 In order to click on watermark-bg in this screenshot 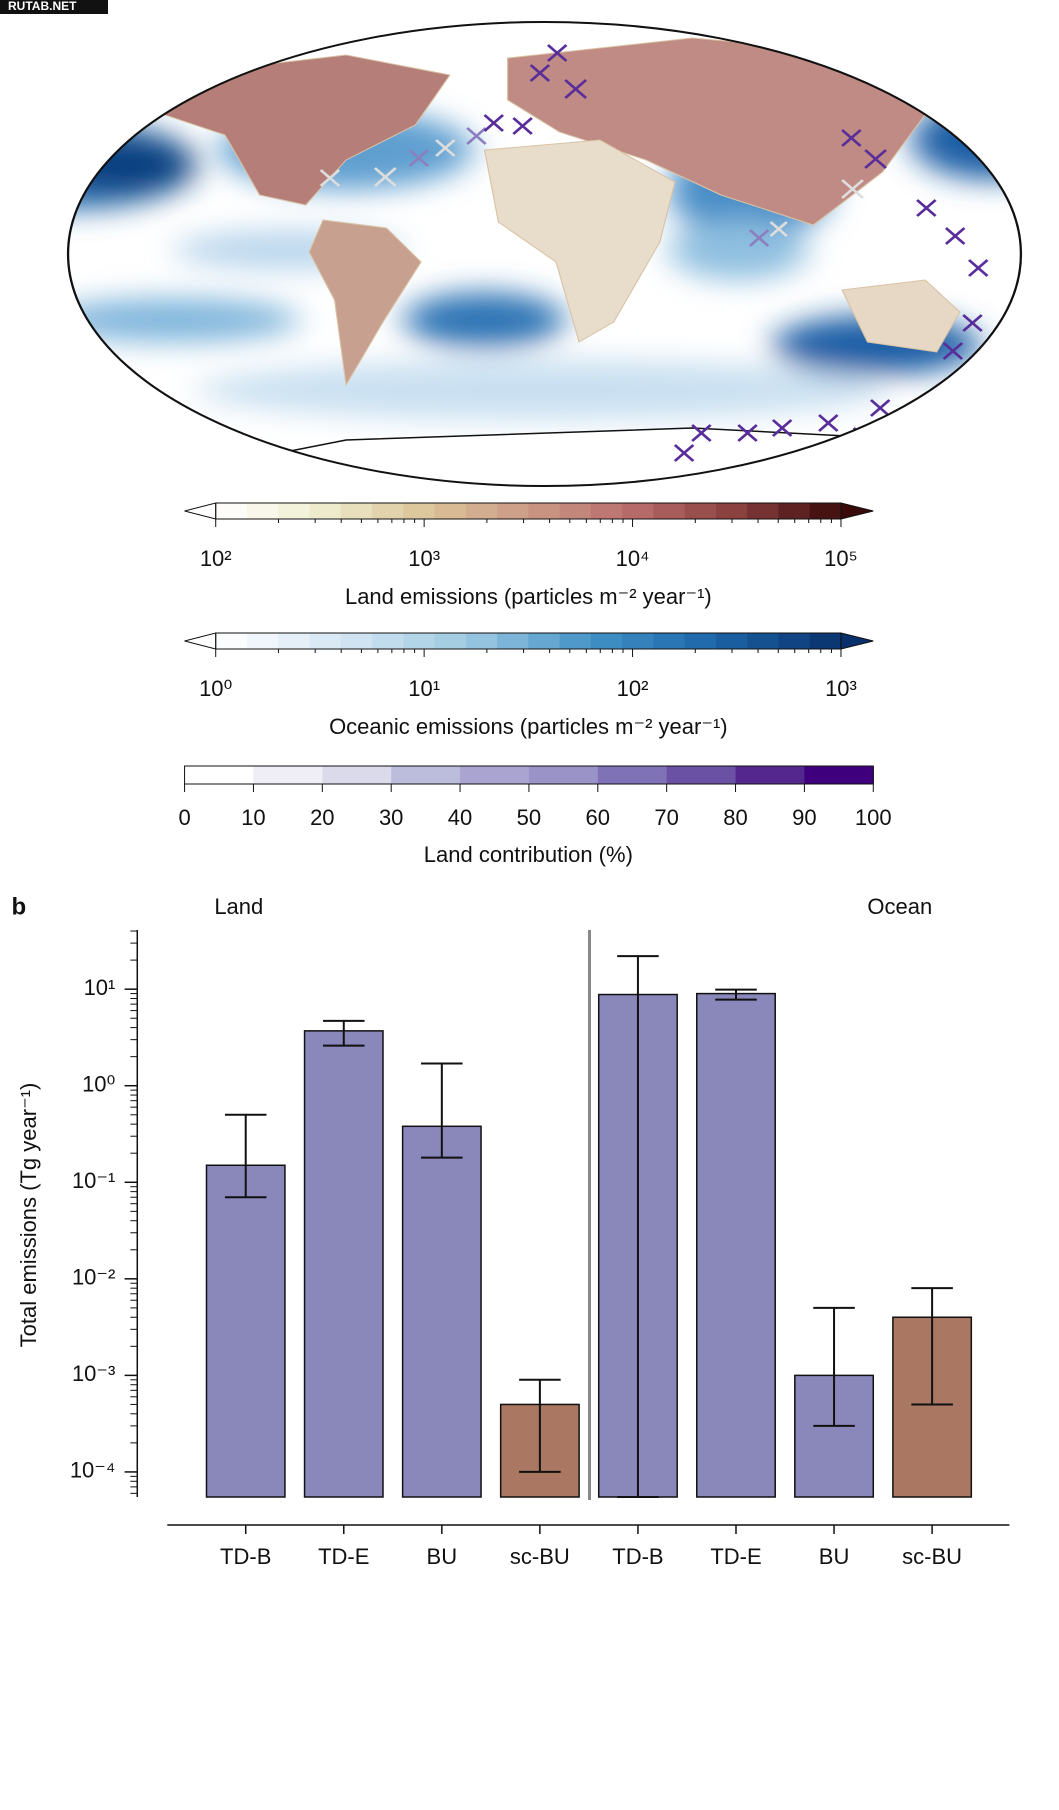, I will do `click(54, 7)`.